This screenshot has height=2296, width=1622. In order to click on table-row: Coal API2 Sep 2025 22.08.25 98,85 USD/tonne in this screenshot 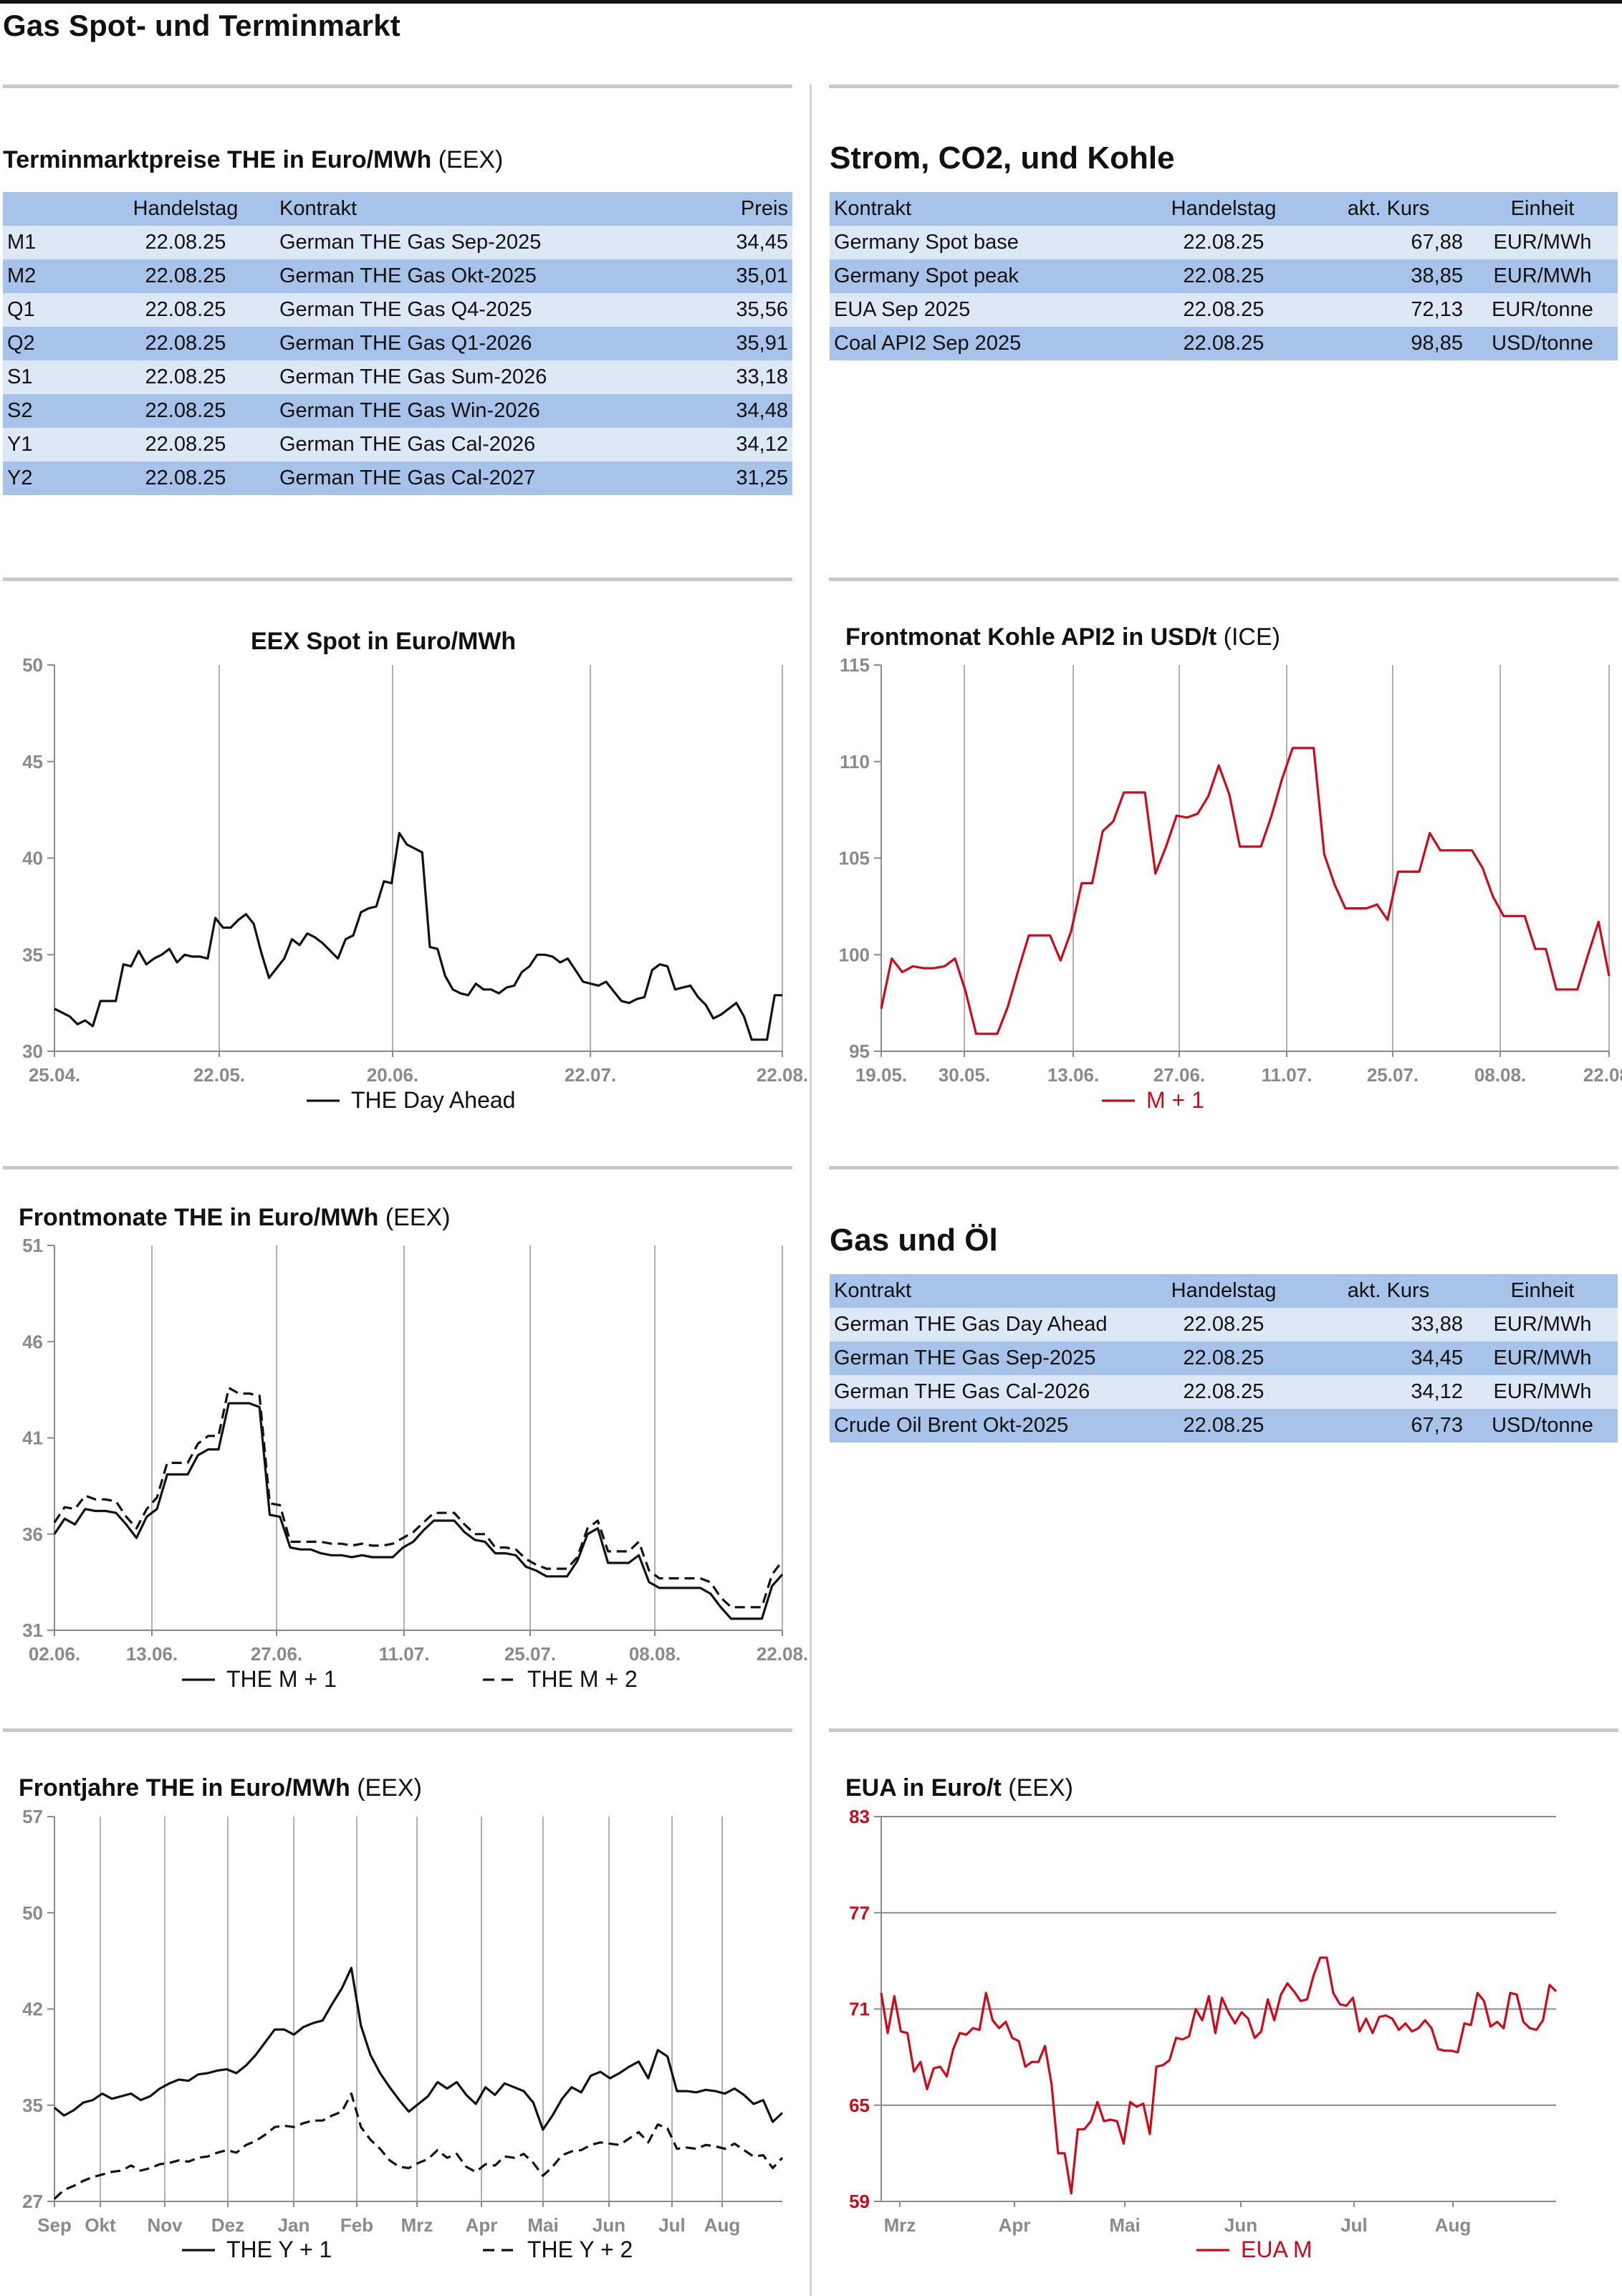, I will do `click(1224, 343)`.